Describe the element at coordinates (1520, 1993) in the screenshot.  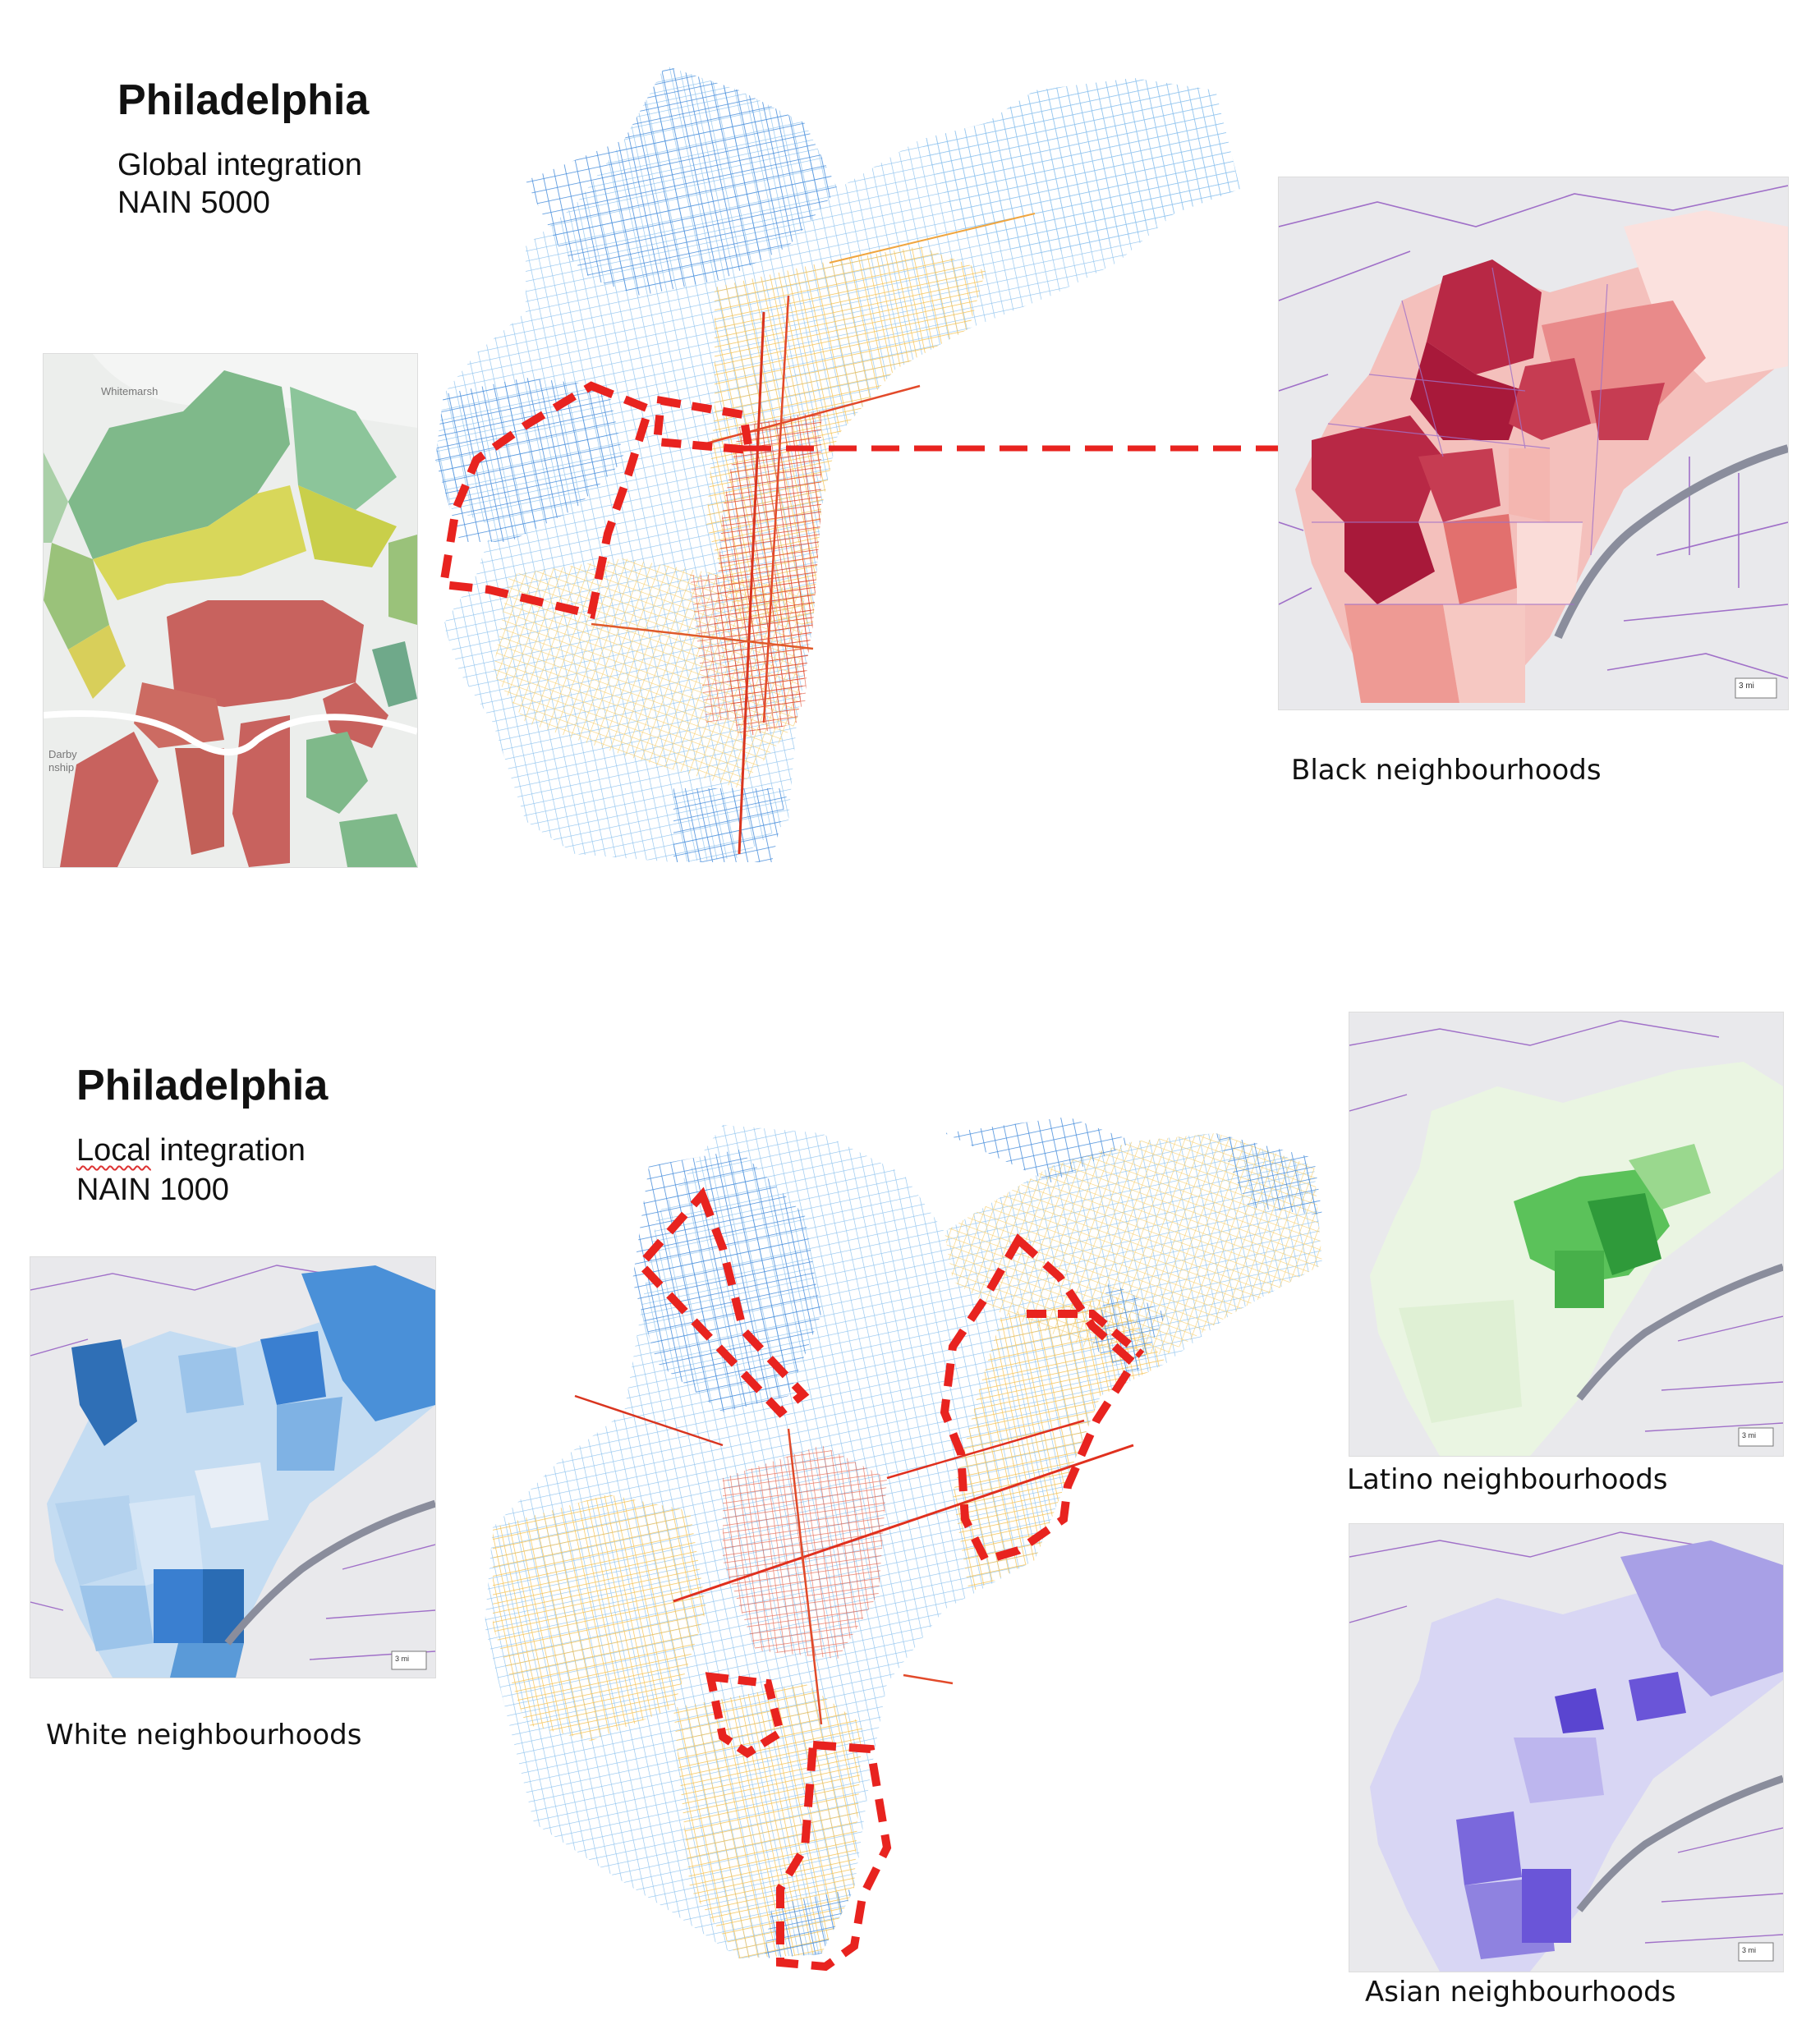
I see `caption-asian-neighbourhoods: Asian neighbourhoods` at that location.